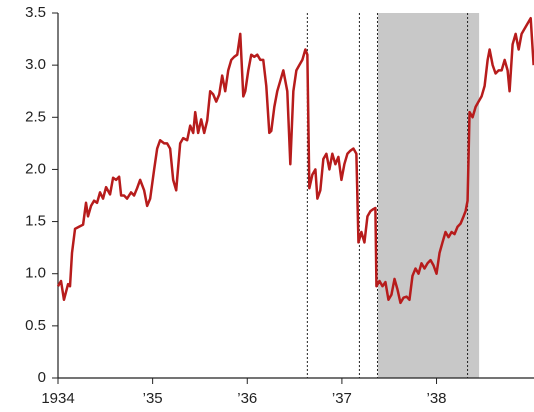 The image size is (534, 412). Describe the element at coordinates (35, 273) in the screenshot. I see `y-tick-label: 1.0` at that location.